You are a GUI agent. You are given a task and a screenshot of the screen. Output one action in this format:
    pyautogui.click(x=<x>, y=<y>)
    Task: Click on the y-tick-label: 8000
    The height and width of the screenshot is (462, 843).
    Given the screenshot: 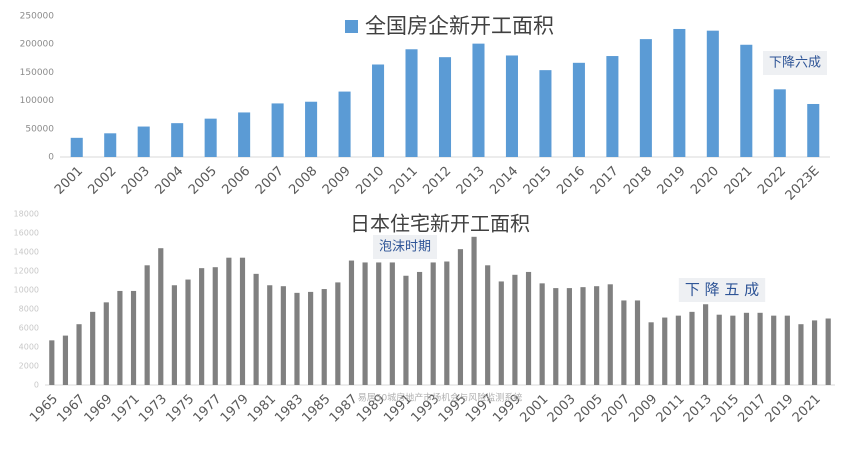 What is the action you would take?
    pyautogui.click(x=29, y=309)
    